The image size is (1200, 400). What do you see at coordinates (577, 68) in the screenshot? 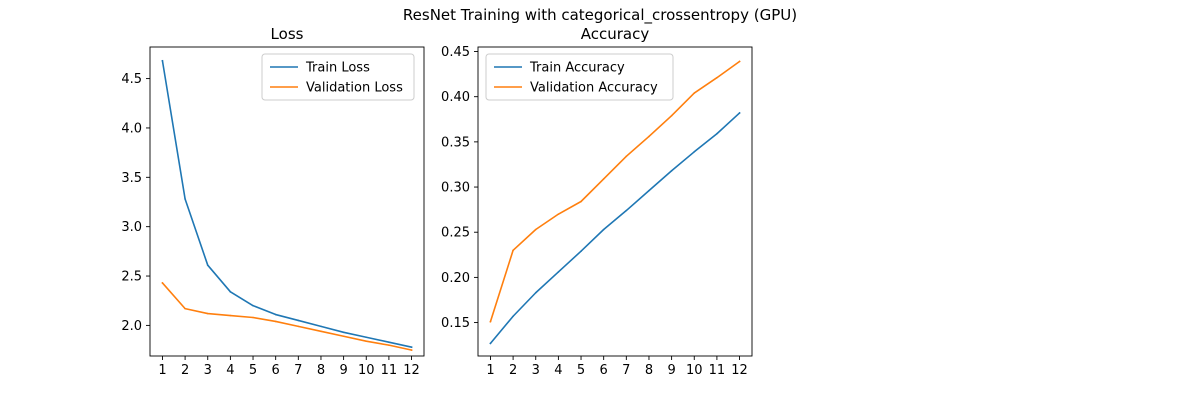
I see `legend-label: Train Accuracy` at bounding box center [577, 68].